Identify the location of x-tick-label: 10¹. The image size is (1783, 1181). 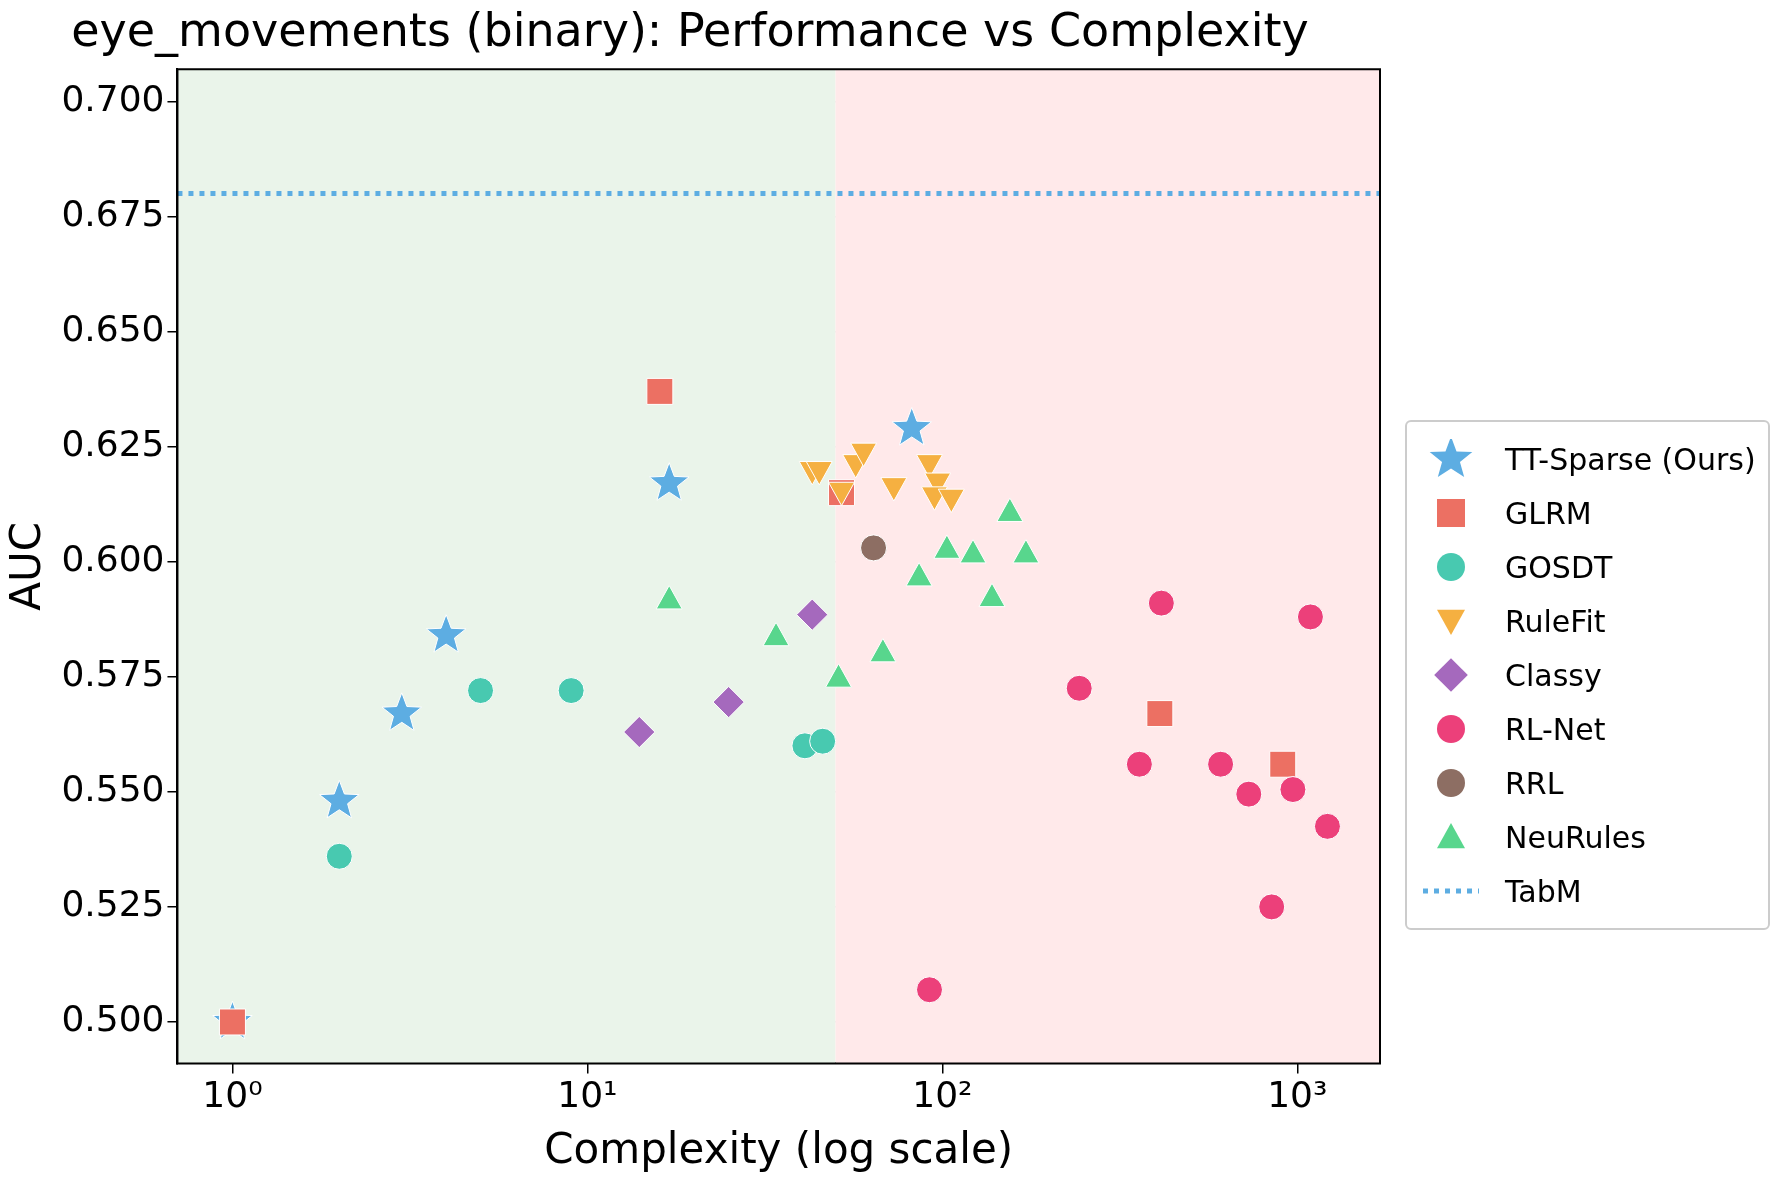
(587, 1095).